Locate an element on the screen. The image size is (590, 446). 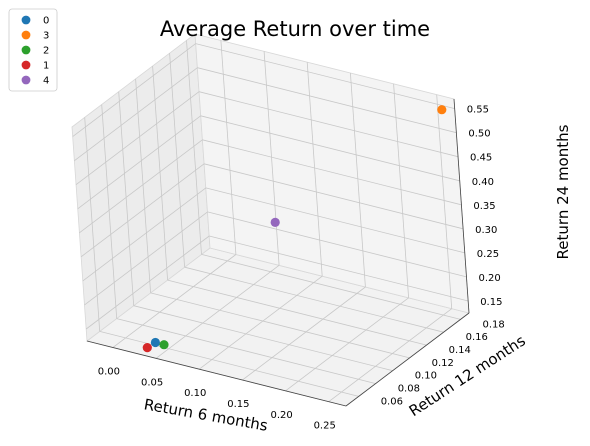
y-tick-label: 0.12 is located at coordinates (443, 363).